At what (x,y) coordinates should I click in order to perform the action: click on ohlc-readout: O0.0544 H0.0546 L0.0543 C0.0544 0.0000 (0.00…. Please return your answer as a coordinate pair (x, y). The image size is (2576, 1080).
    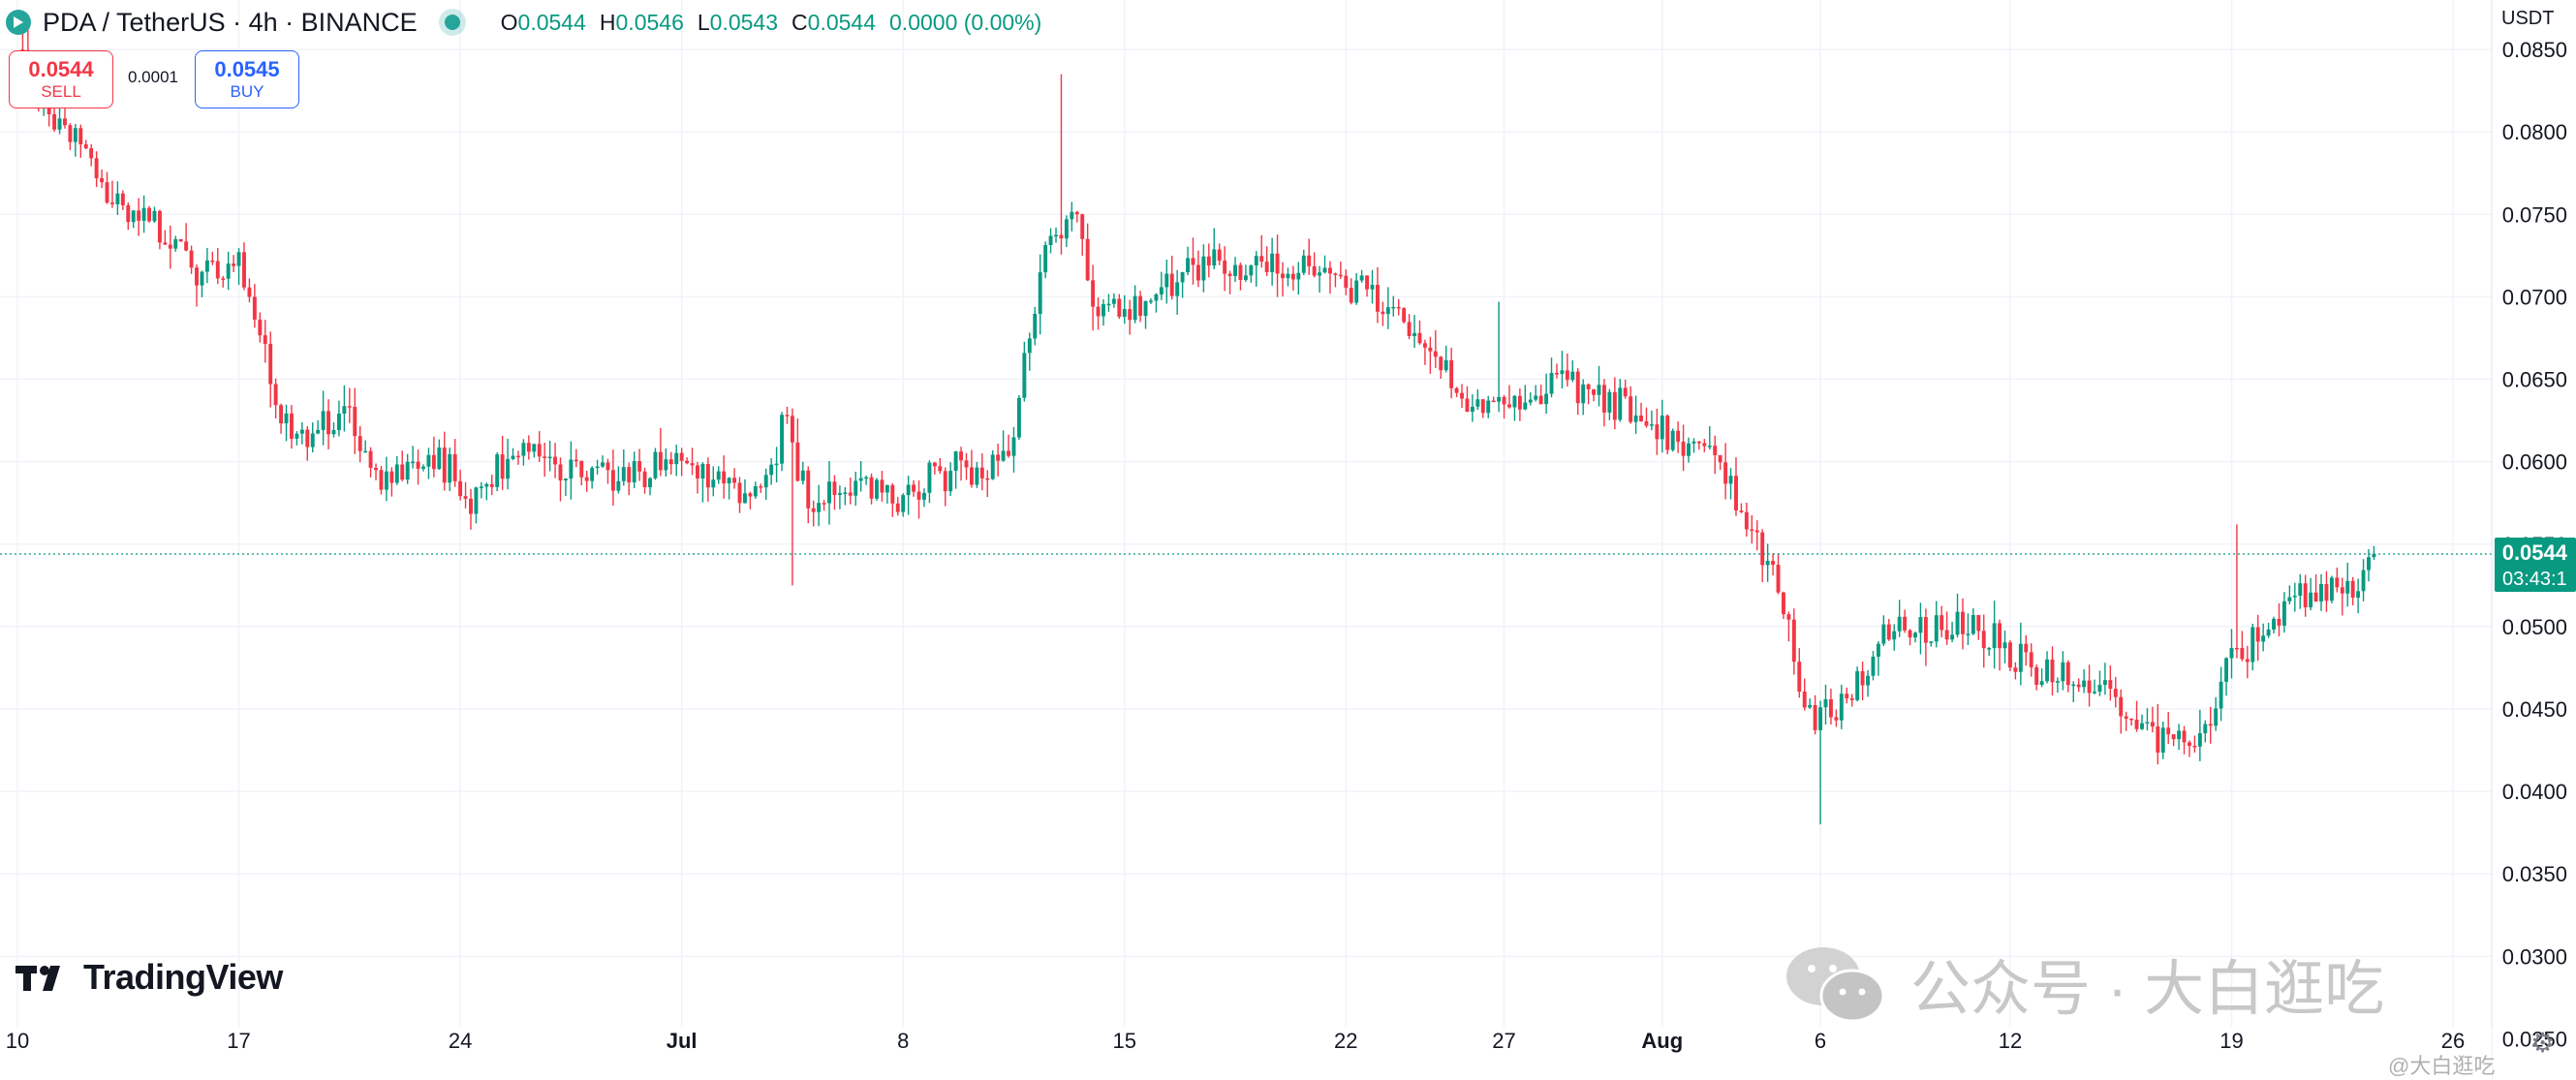
    Looking at the image, I should click on (771, 23).